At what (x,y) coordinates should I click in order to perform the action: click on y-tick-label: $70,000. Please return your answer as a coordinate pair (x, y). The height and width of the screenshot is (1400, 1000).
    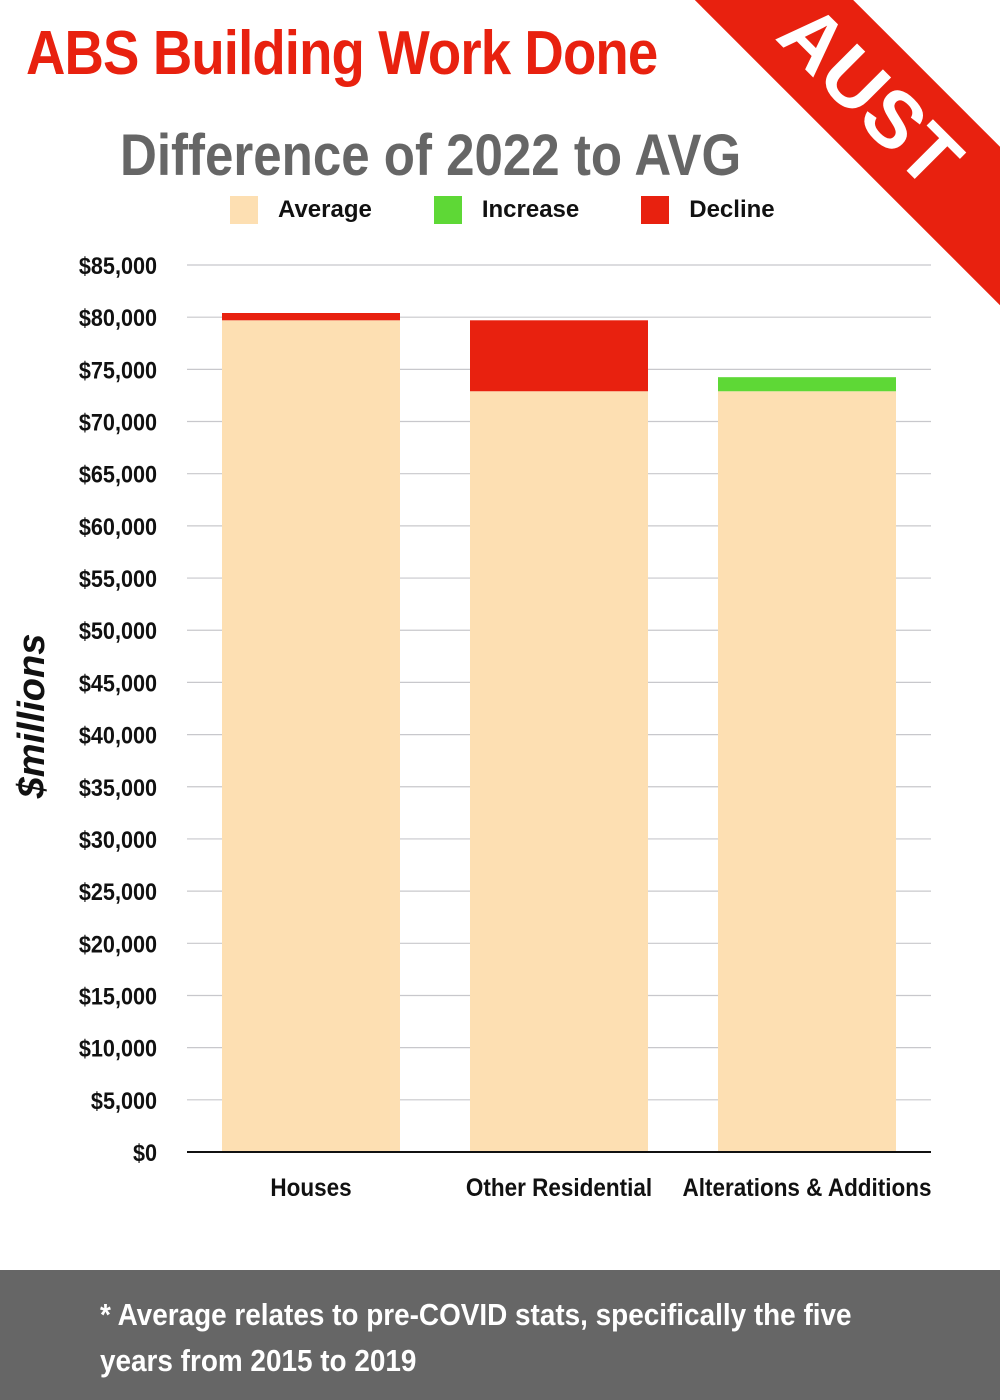
    Looking at the image, I should click on (118, 421).